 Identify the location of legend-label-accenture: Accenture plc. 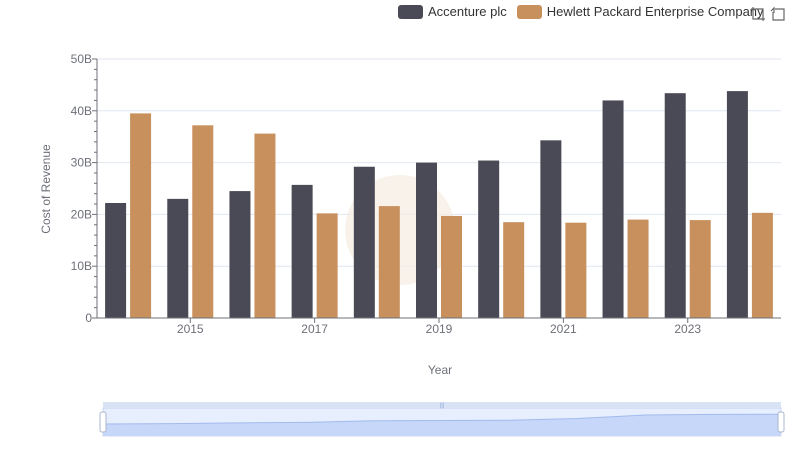
(467, 11).